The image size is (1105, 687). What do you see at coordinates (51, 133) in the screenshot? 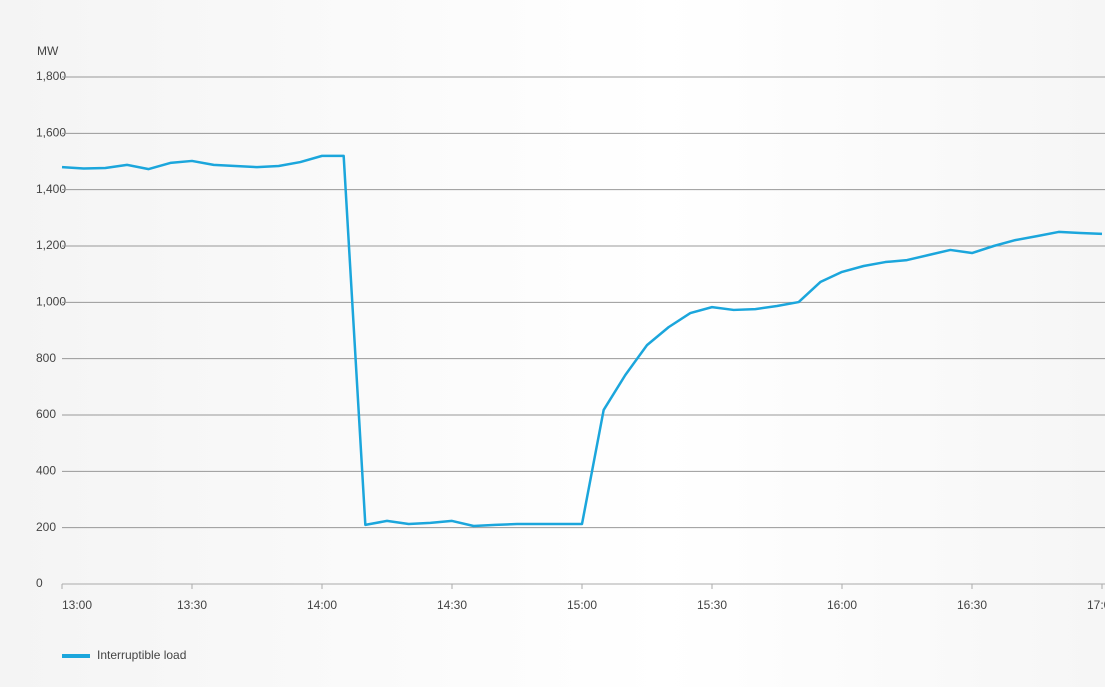
I see `y-tick-label: 1,600` at bounding box center [51, 133].